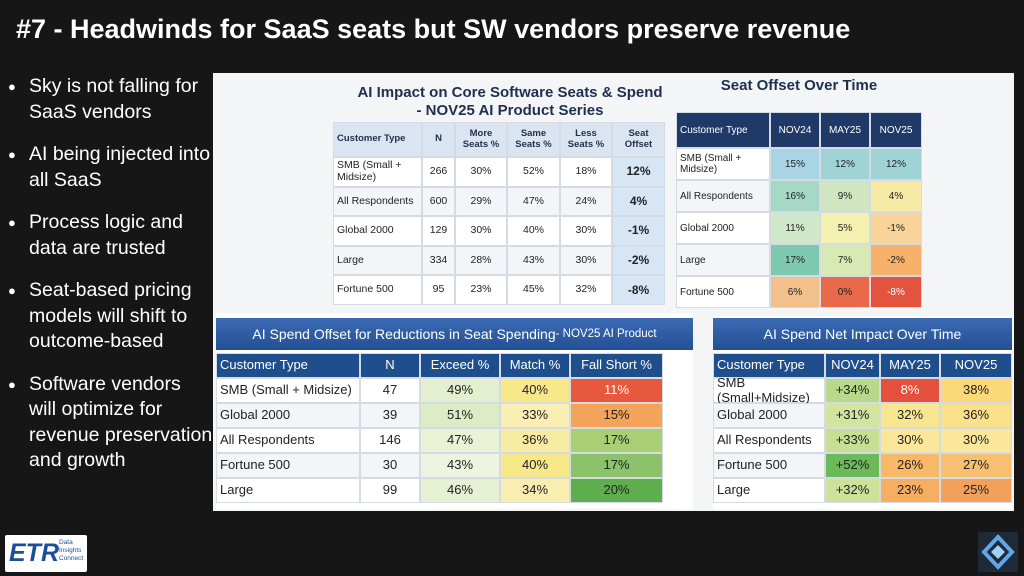  Describe the element at coordinates (390, 440) in the screenshot. I see `table-cell: 146` at that location.